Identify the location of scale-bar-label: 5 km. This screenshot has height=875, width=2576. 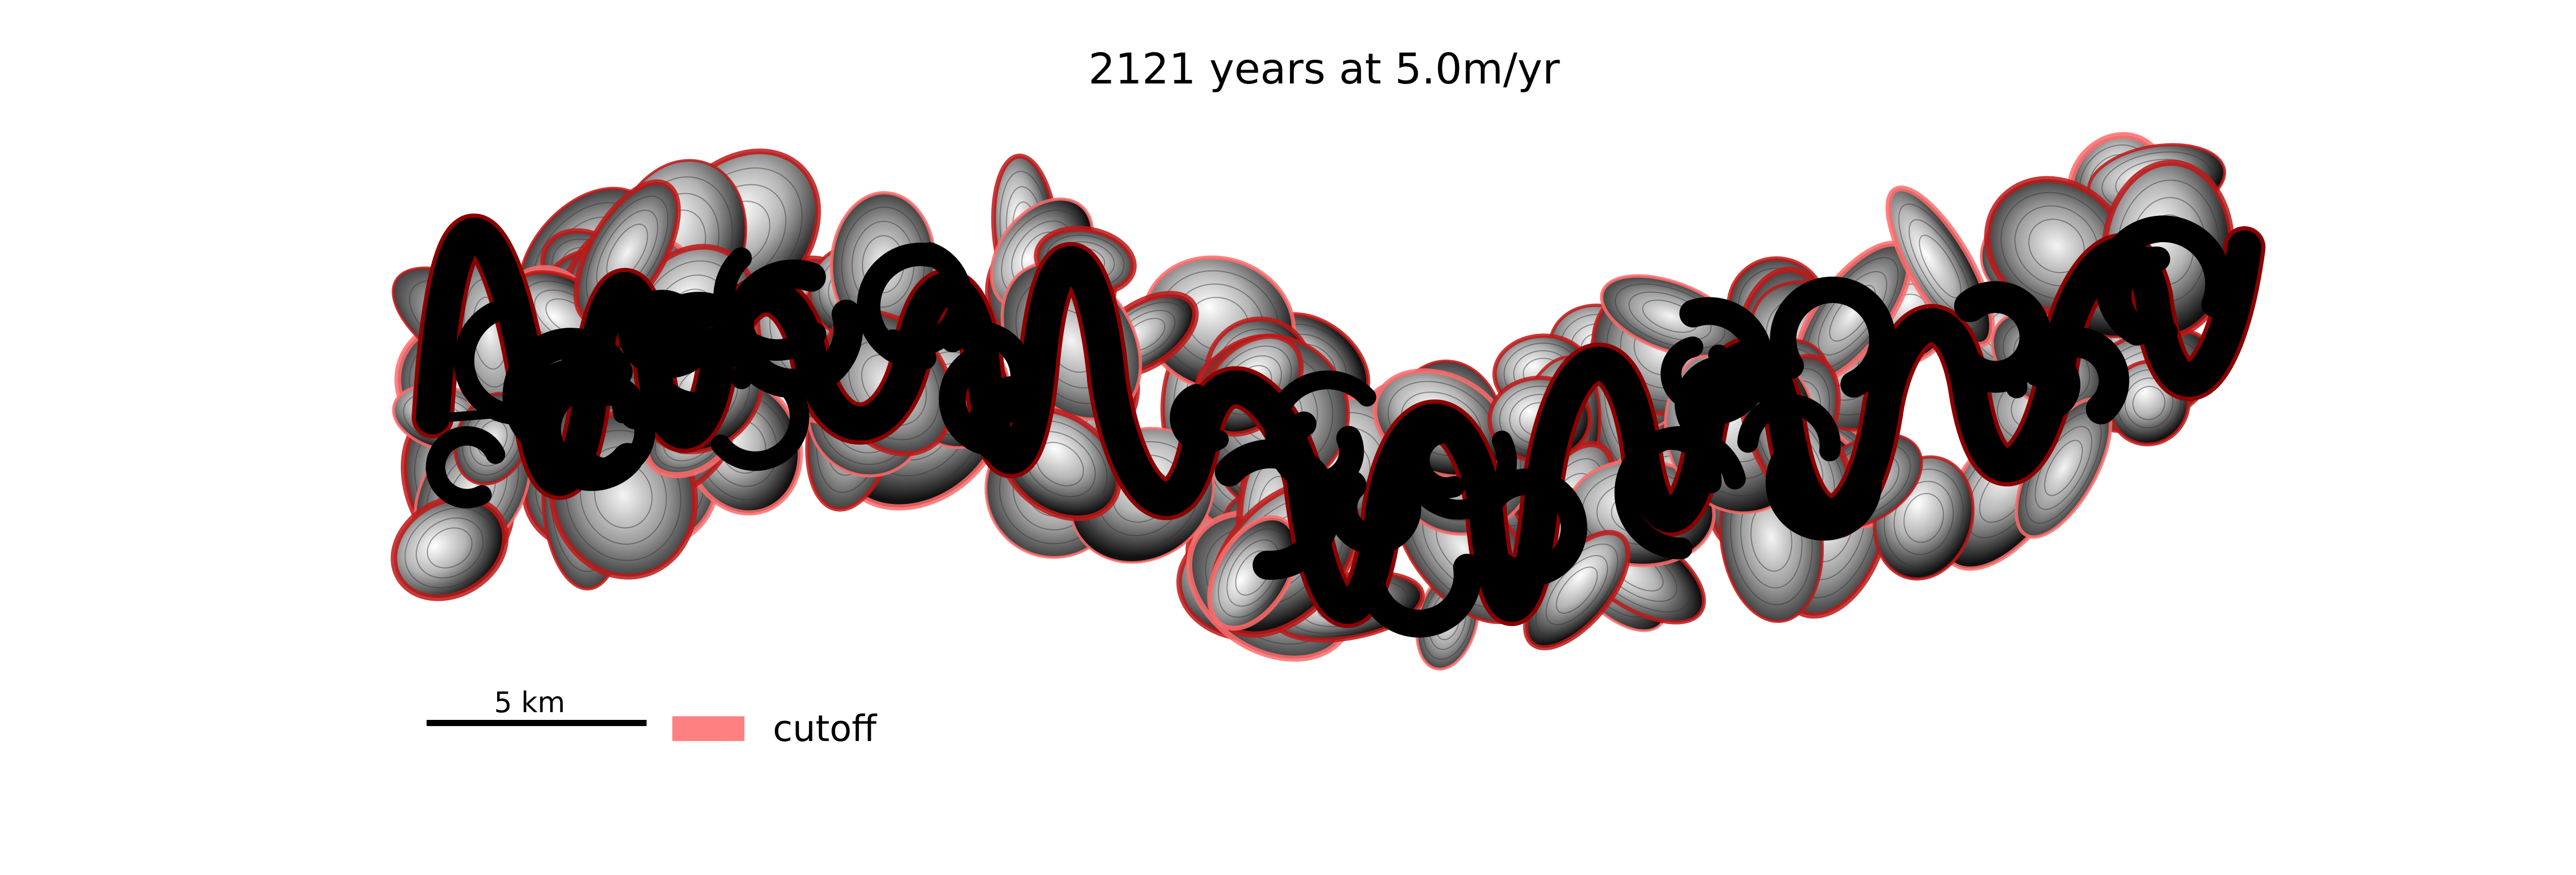
(529, 702).